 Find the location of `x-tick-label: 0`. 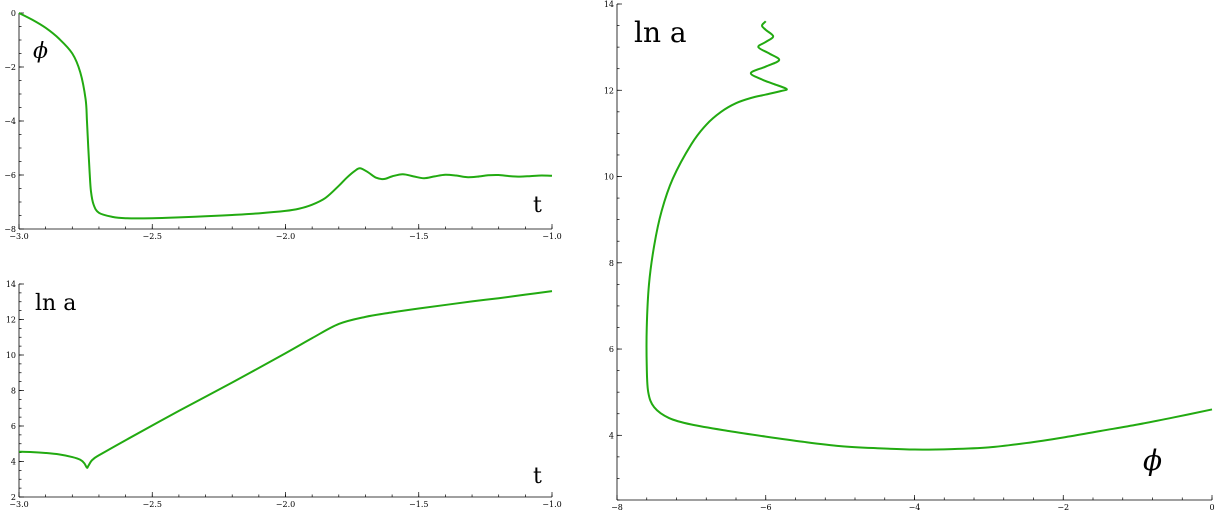

x-tick-label: 0 is located at coordinates (1211, 507).